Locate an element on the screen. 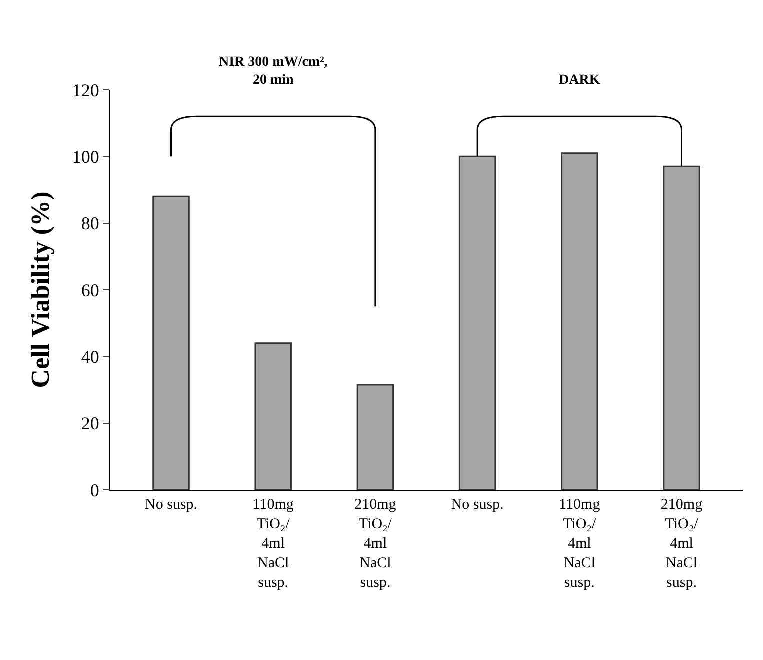  y-tick-label: 120 is located at coordinates (86, 90).